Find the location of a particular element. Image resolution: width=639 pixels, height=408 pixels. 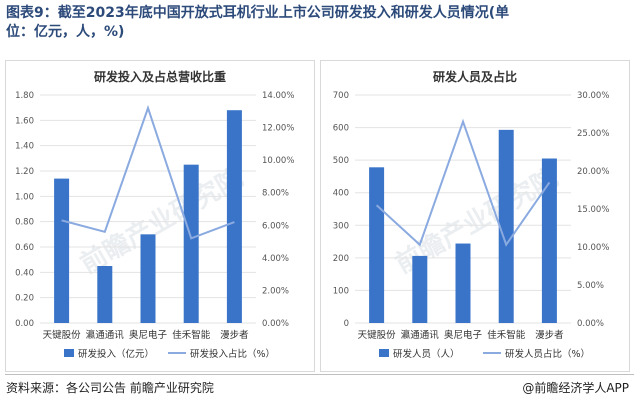

y-right-tick-label: 15.00% is located at coordinates (593, 210).